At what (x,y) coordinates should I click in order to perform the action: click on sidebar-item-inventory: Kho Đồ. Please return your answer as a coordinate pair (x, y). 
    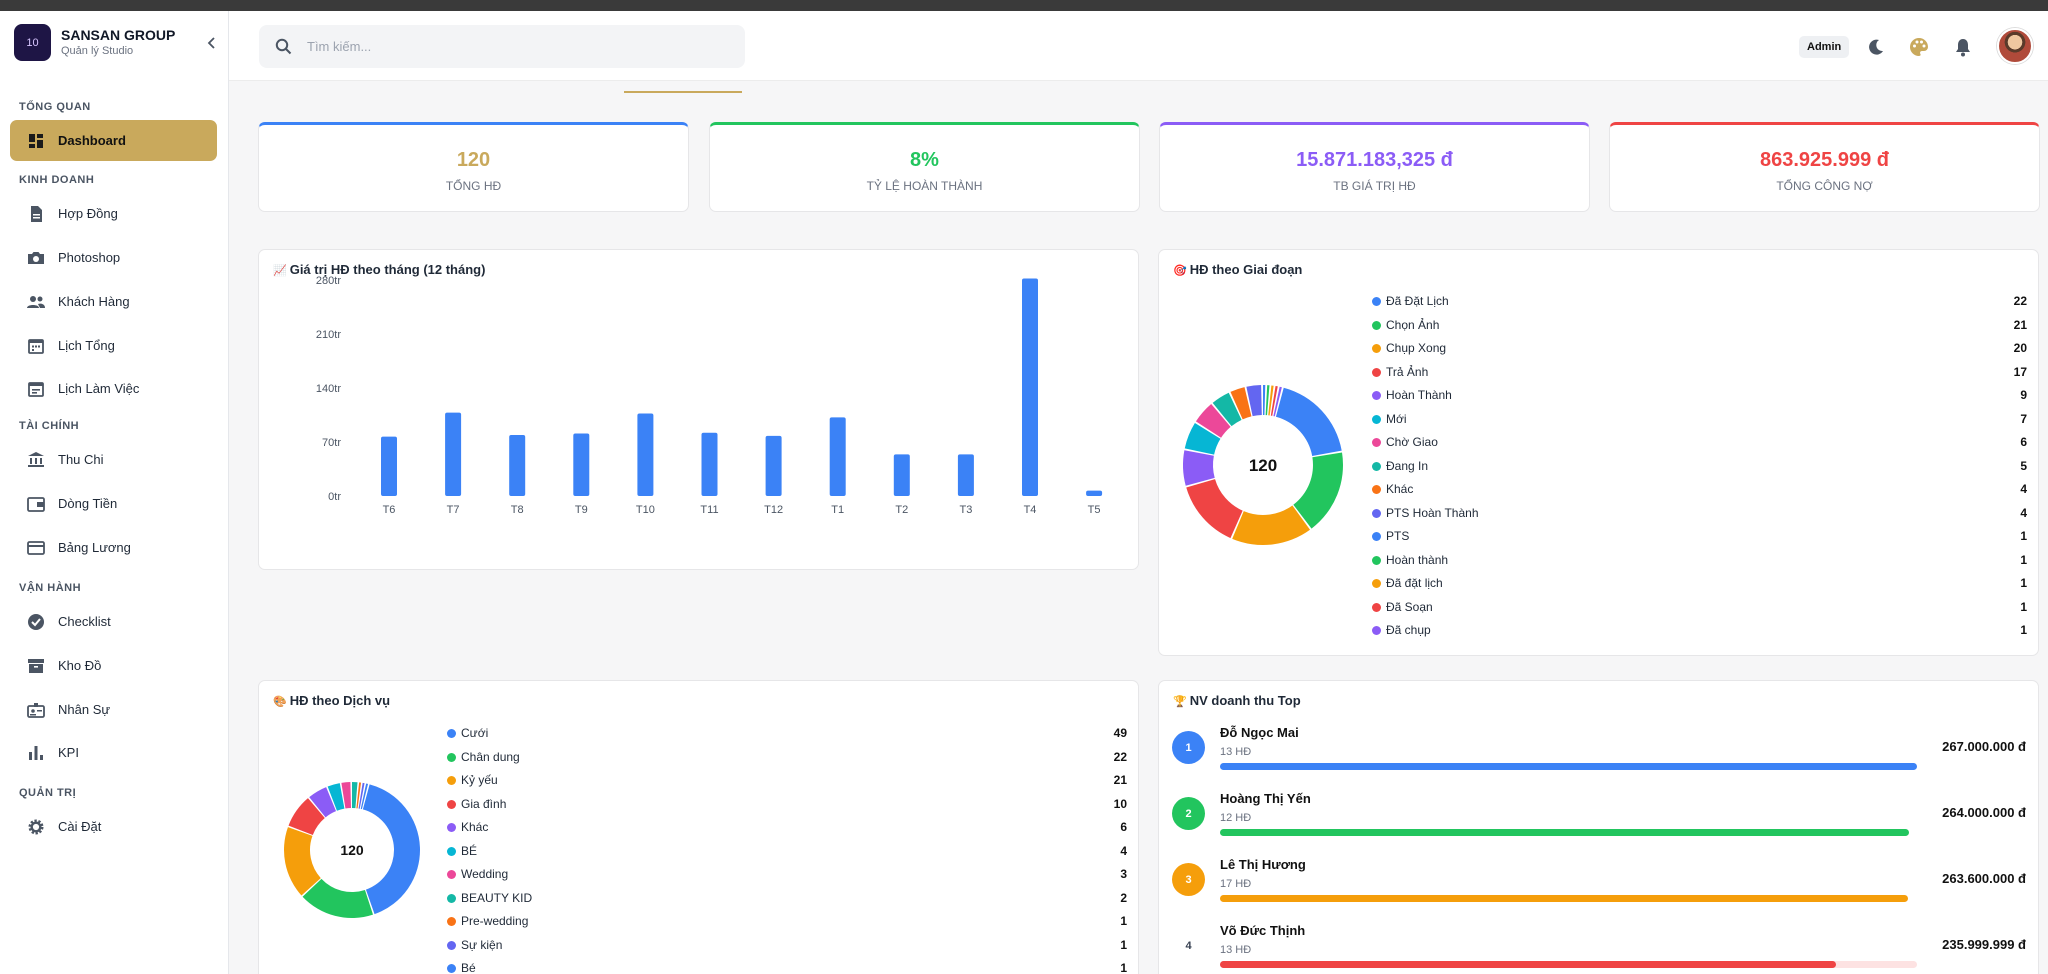
    Looking at the image, I should click on (113, 665).